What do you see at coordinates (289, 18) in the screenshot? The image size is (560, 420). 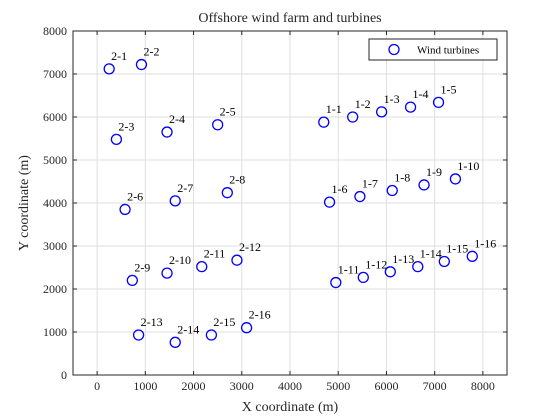 I see `chart-title: Offshore wind farm and turbines` at bounding box center [289, 18].